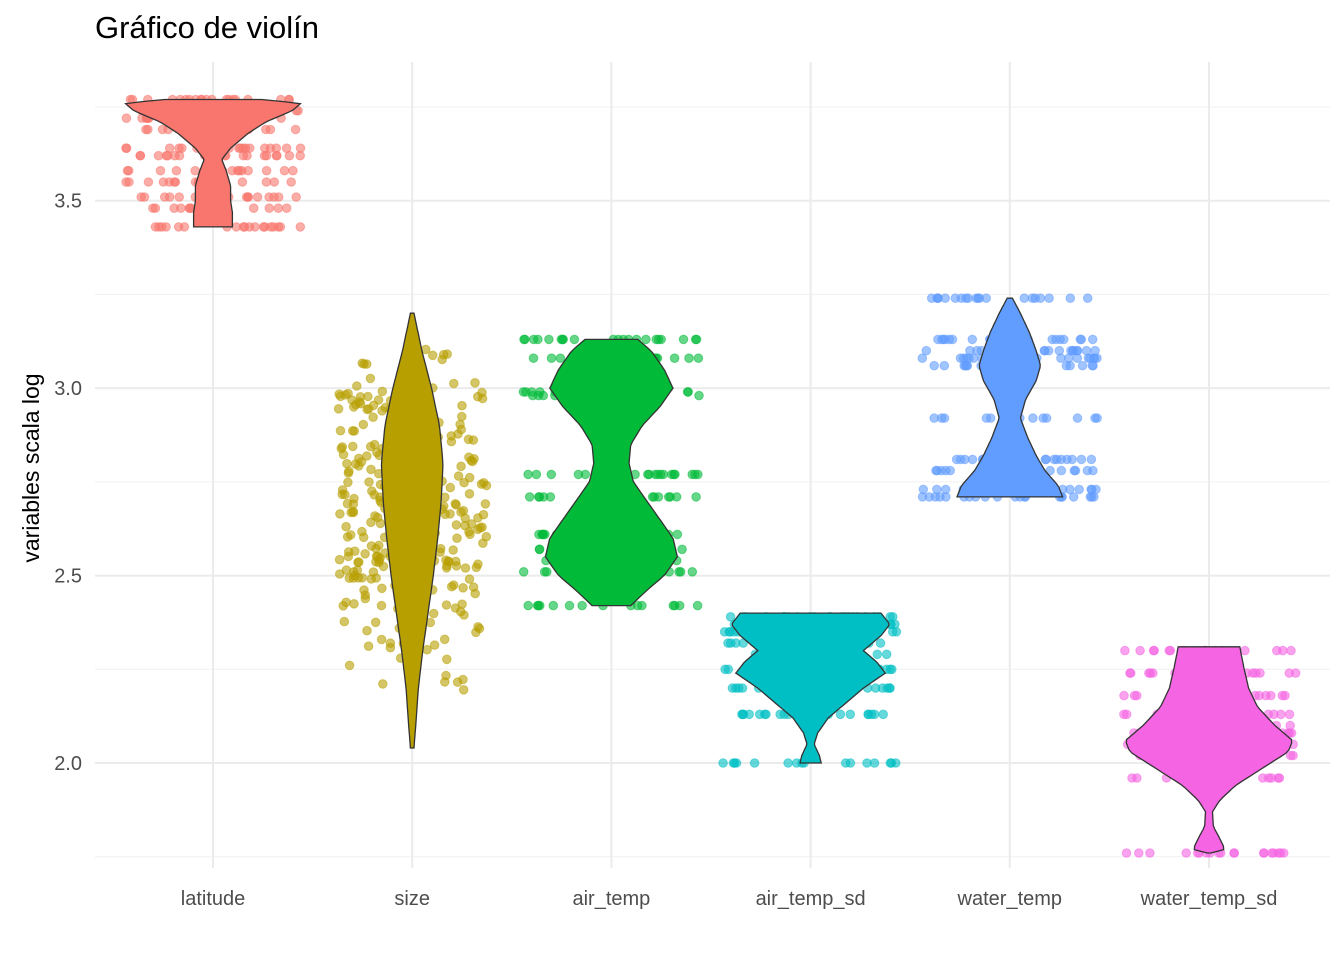 This screenshot has width=1344, height=960. Describe the element at coordinates (1010, 899) in the screenshot. I see `x-tick-label: water_temp` at that location.